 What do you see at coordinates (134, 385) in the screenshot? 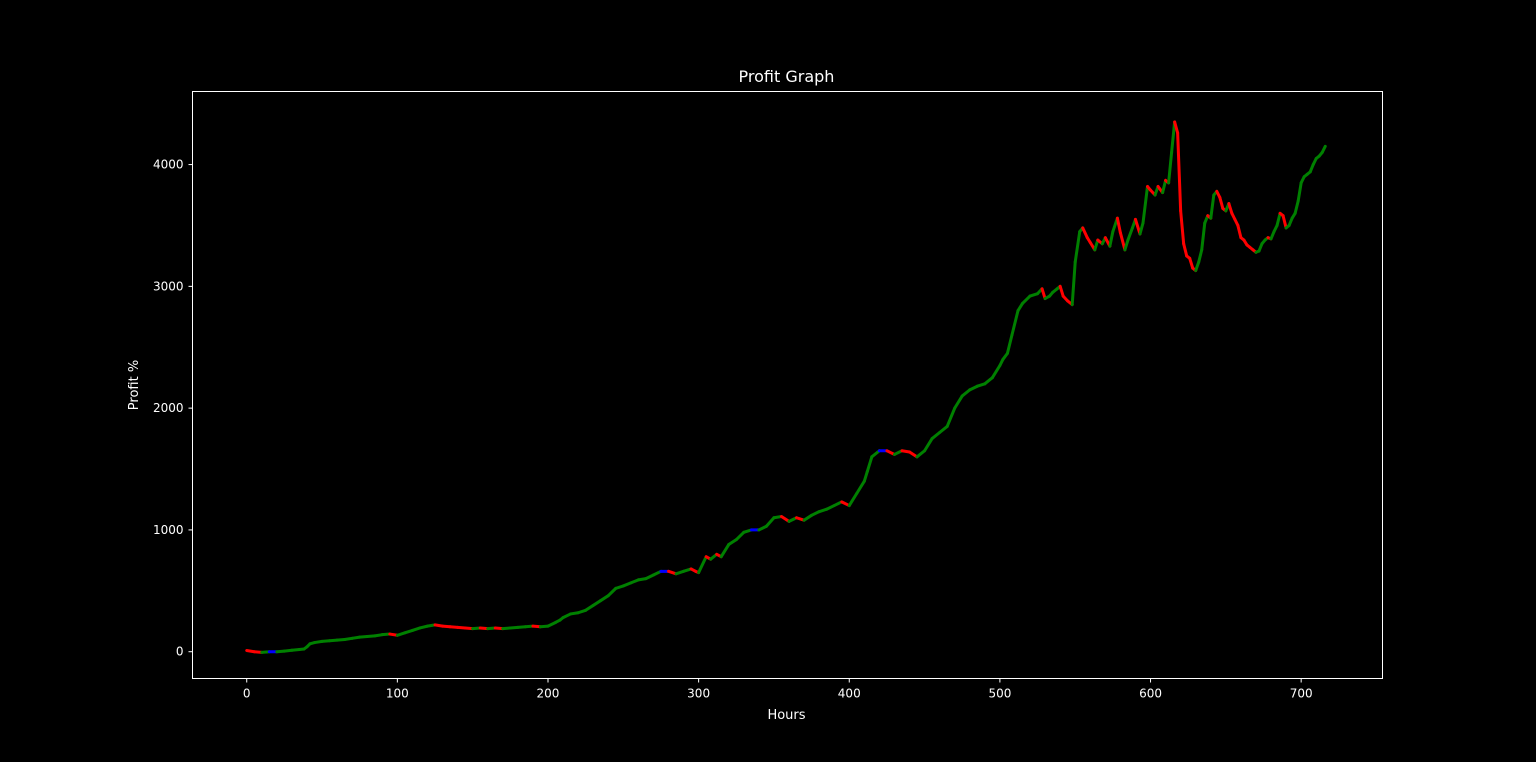
I see `y-axis-label: Profit %` at bounding box center [134, 385].